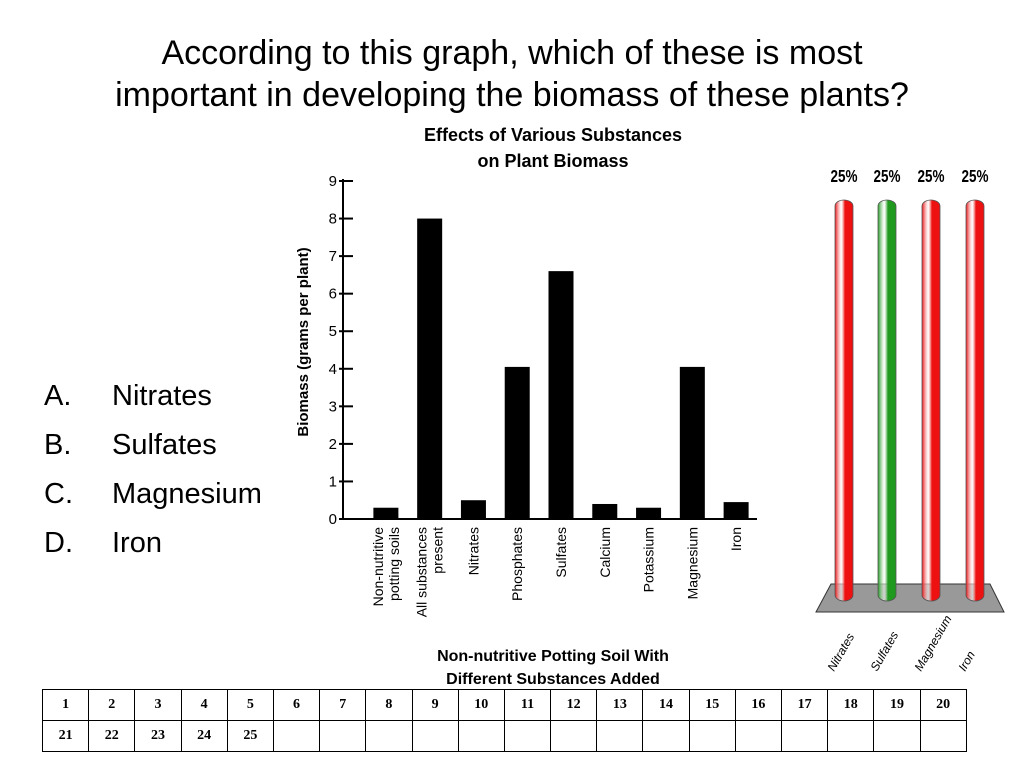  What do you see at coordinates (58, 445) in the screenshot?
I see `option-letter: B.` at bounding box center [58, 445].